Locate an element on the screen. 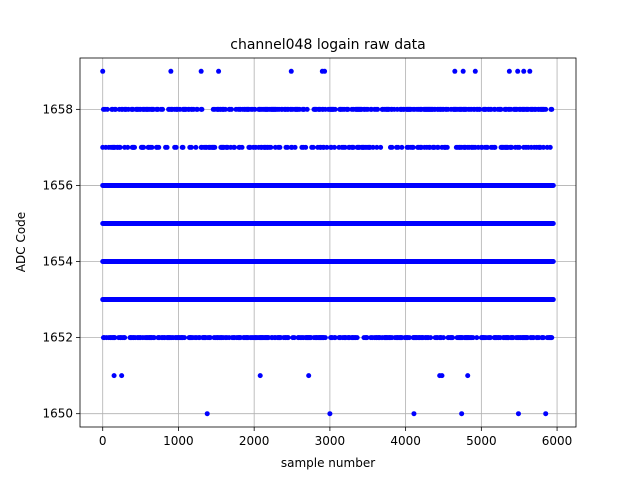  x-tick-label: 6000 is located at coordinates (557, 441).